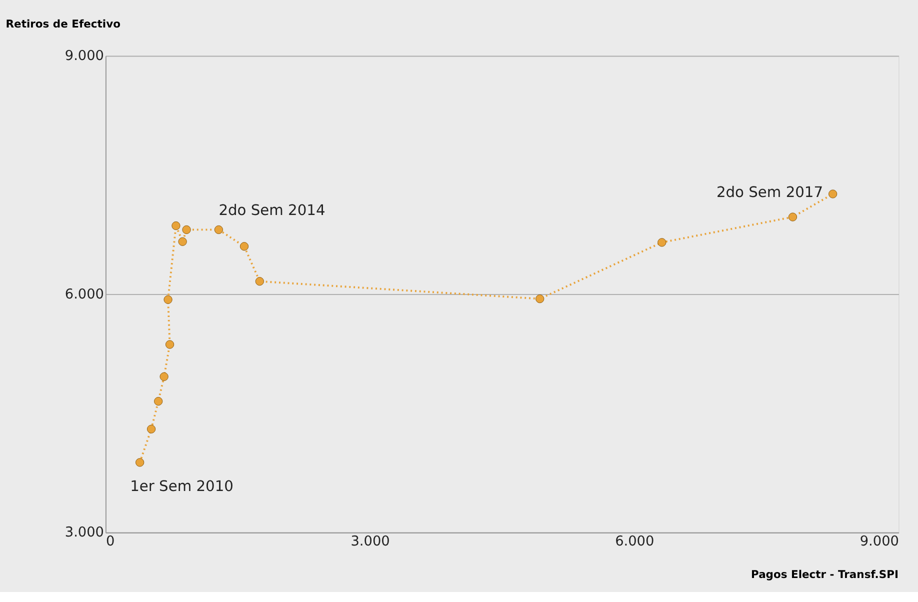 The image size is (918, 602). Describe the element at coordinates (824, 575) in the screenshot. I see `x-axis-title: Pagos Electr - Transf.SPI` at that location.